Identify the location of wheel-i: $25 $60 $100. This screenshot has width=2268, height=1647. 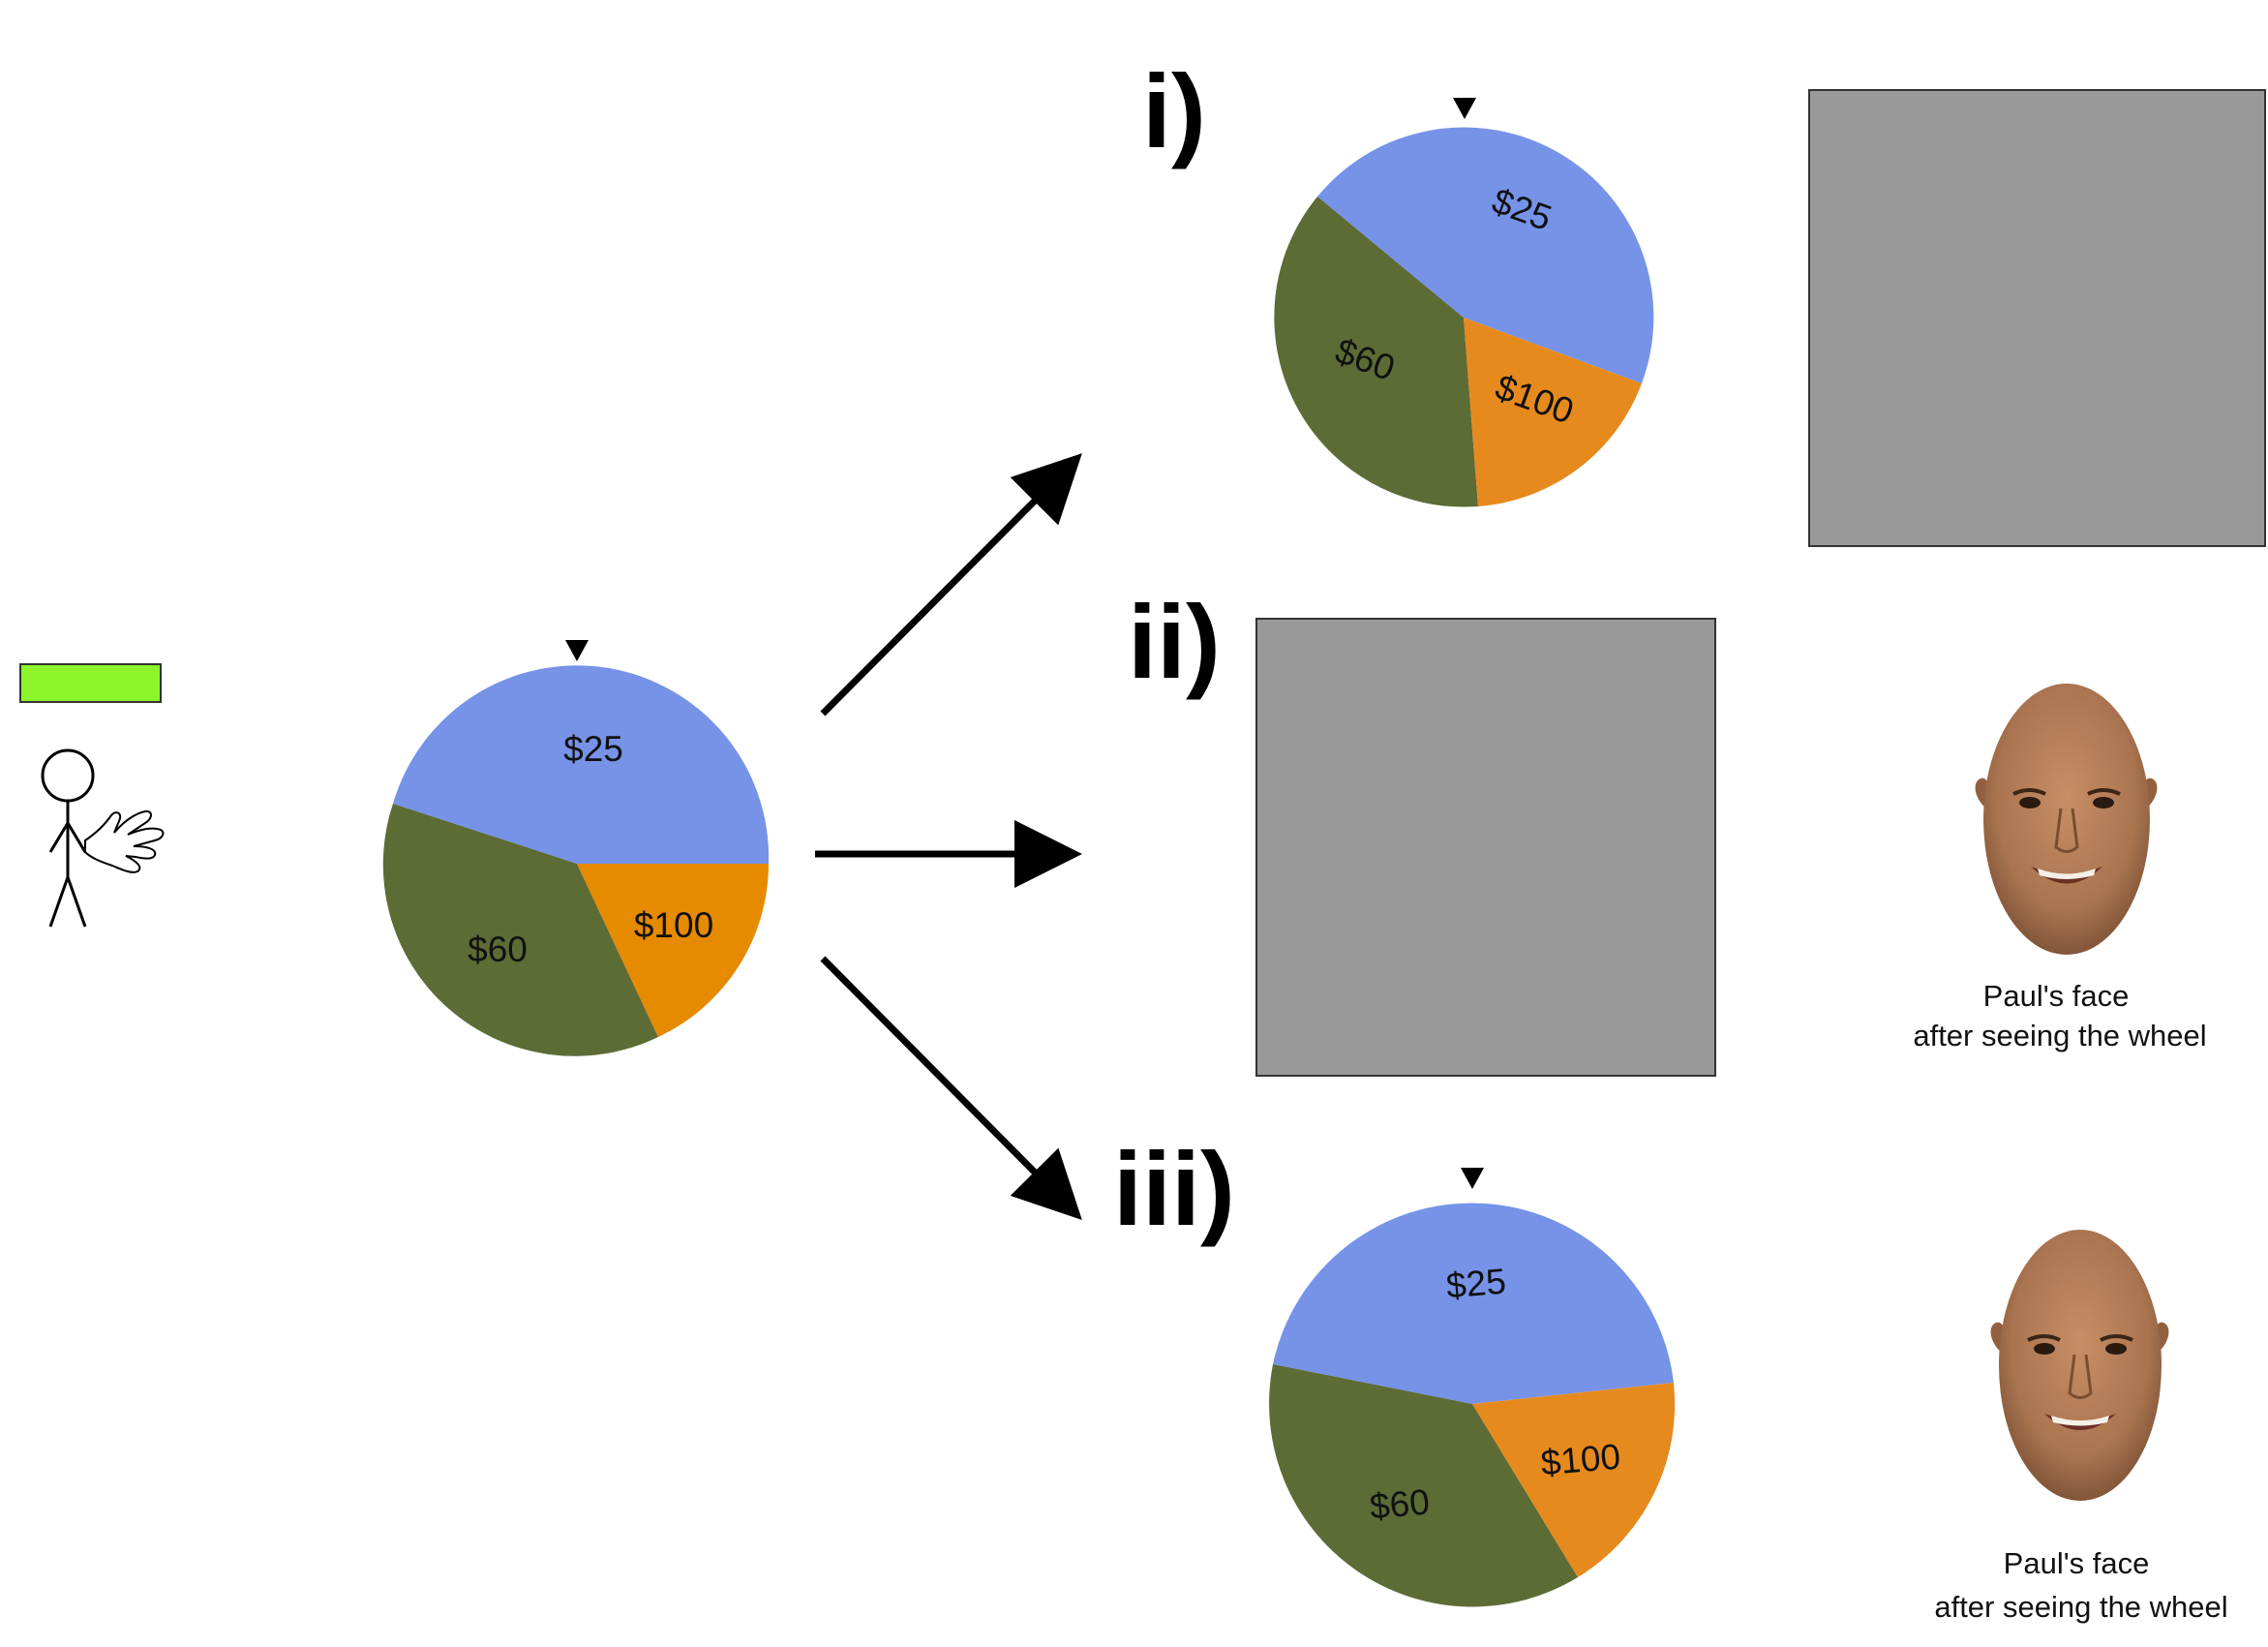
(1464, 302).